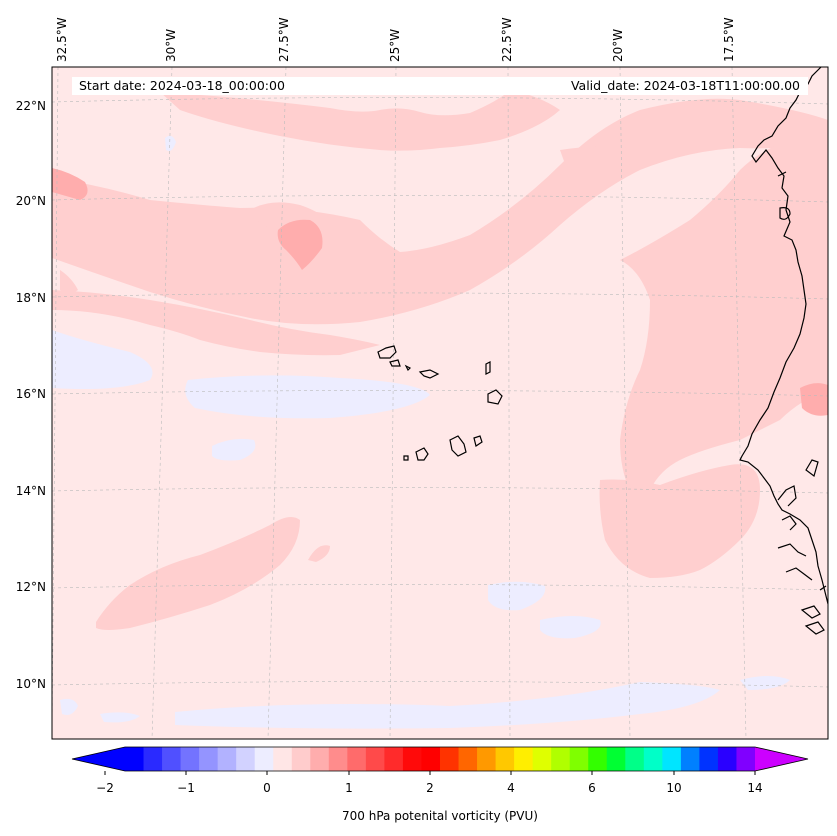  What do you see at coordinates (511, 788) in the screenshot?
I see `colorbar-tick-label: 4` at bounding box center [511, 788].